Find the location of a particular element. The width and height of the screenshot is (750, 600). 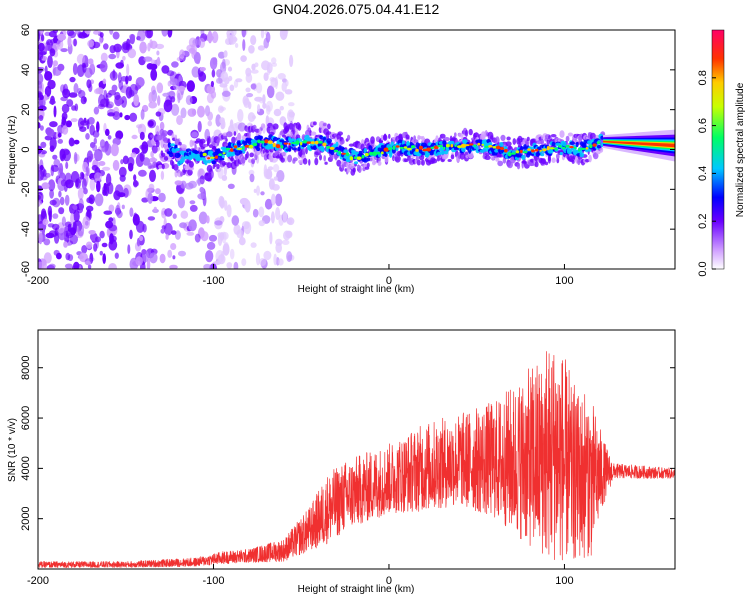

y-tick-label: 4000 is located at coordinates (26, 468).